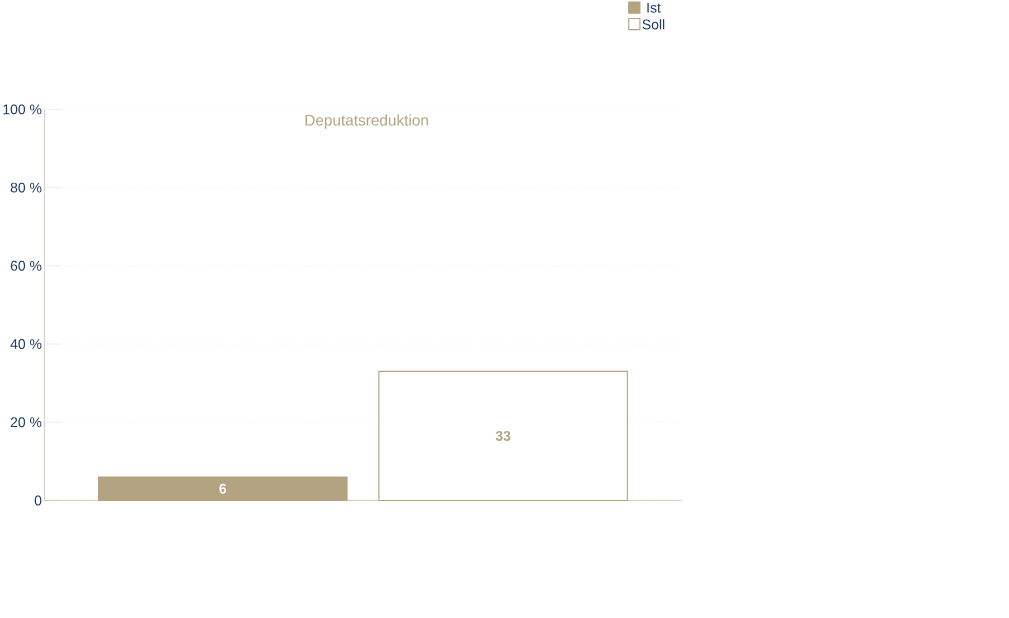  I want to click on legend-label: Soll, so click(653, 24).